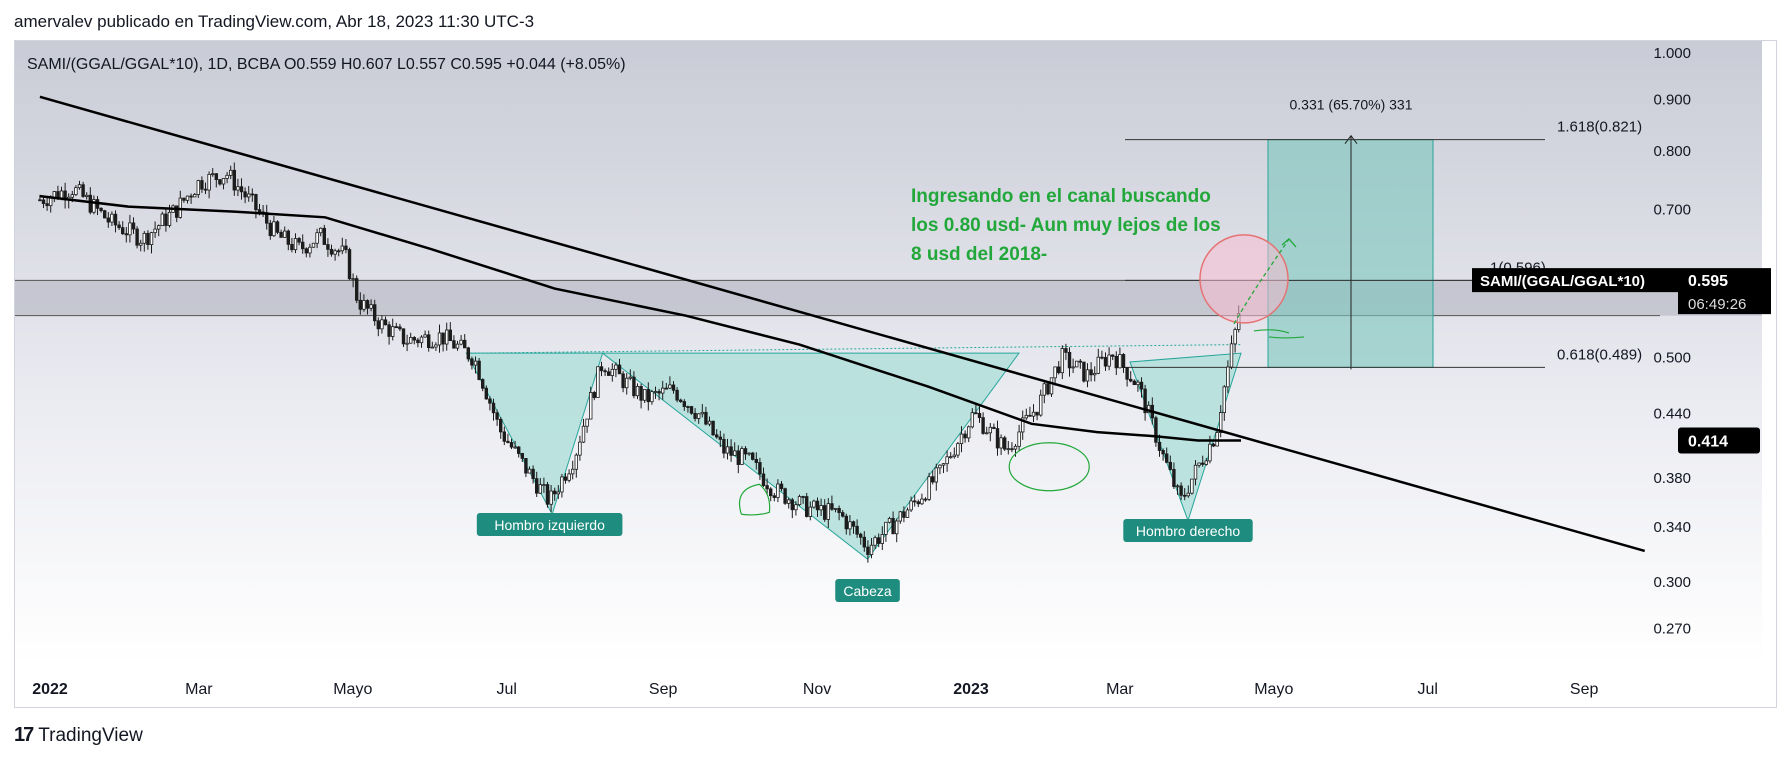 Image resolution: width=1791 pixels, height=762 pixels. Describe the element at coordinates (199, 689) in the screenshot. I see `time-tick-1: Mar` at that location.